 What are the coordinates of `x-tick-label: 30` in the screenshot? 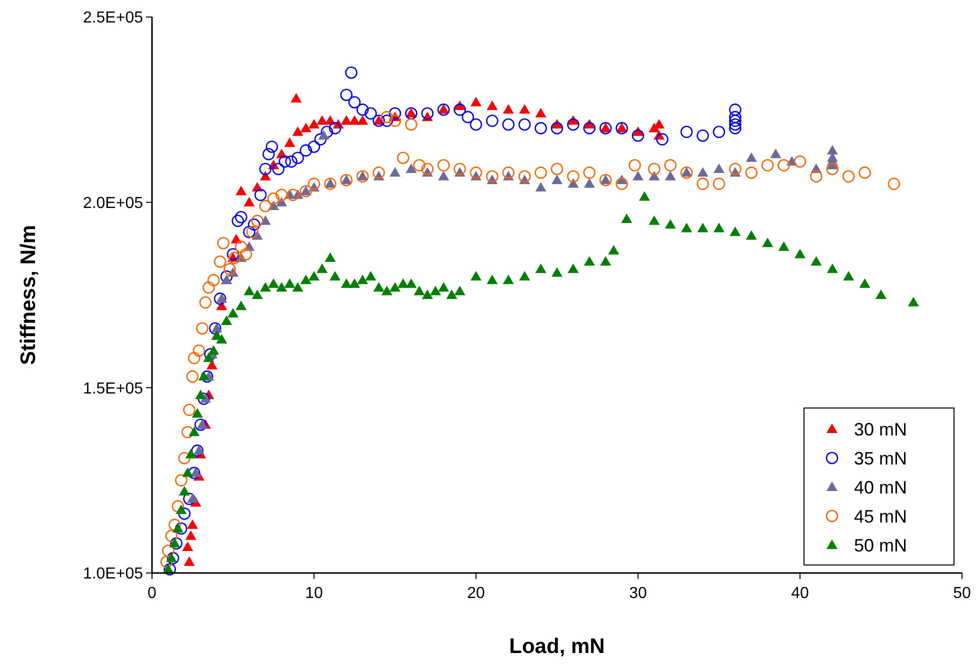 It's located at (638, 593).